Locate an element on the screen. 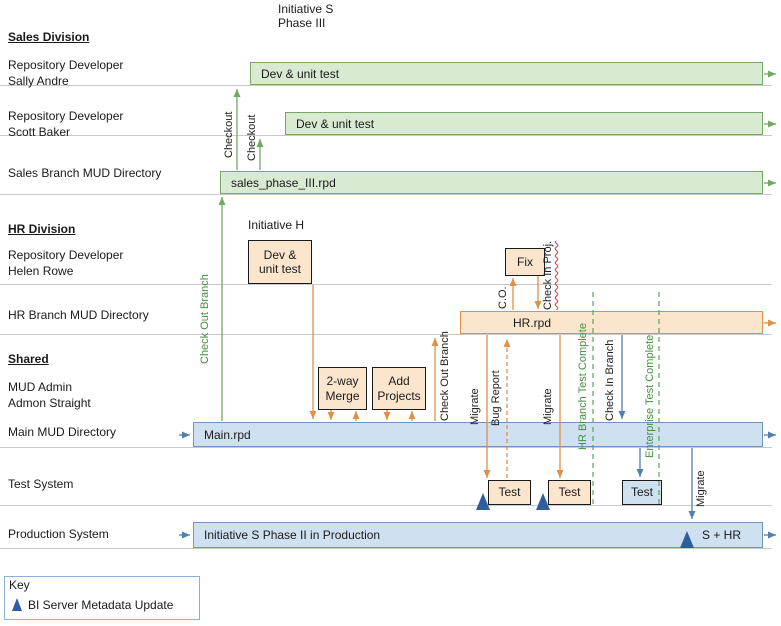  sally-dev-bar-label: Dev & unit test is located at coordinates (300, 73).